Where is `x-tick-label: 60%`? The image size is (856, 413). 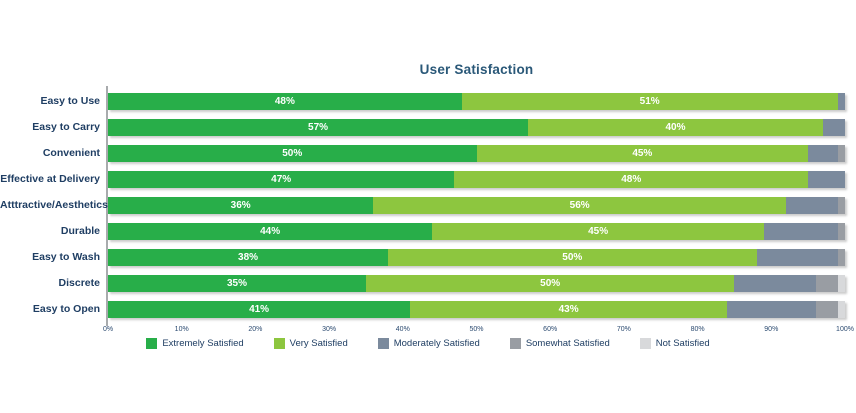 x-tick-label: 60% is located at coordinates (550, 329).